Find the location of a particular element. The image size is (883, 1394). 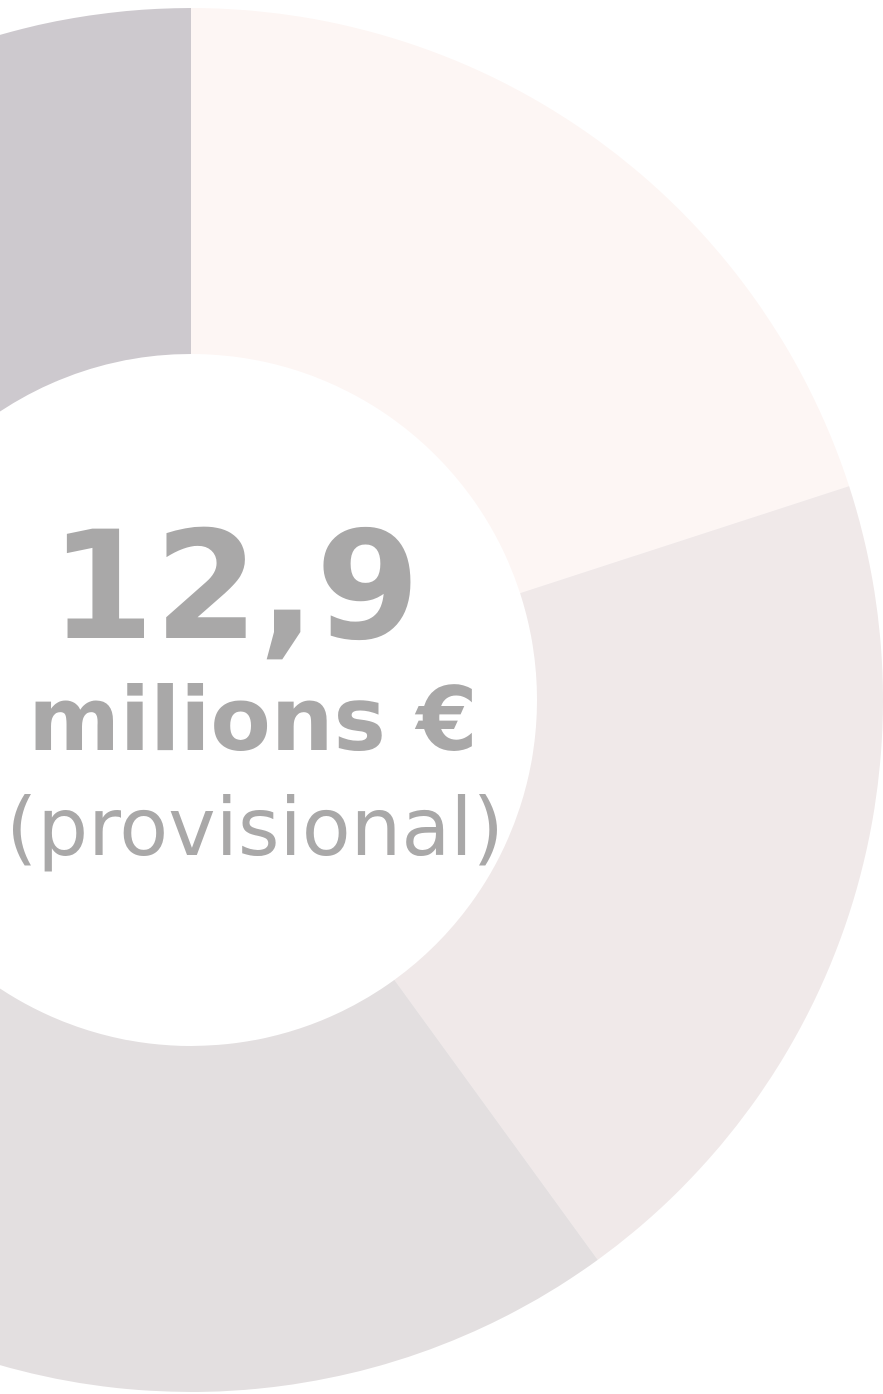

center-value: 12,9 is located at coordinates (235, 587).